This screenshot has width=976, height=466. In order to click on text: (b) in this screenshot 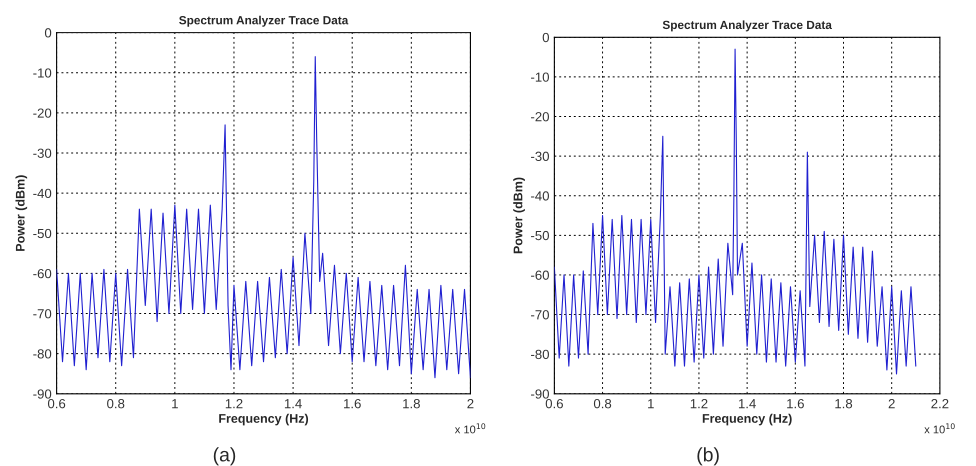, I will do `click(708, 456)`.